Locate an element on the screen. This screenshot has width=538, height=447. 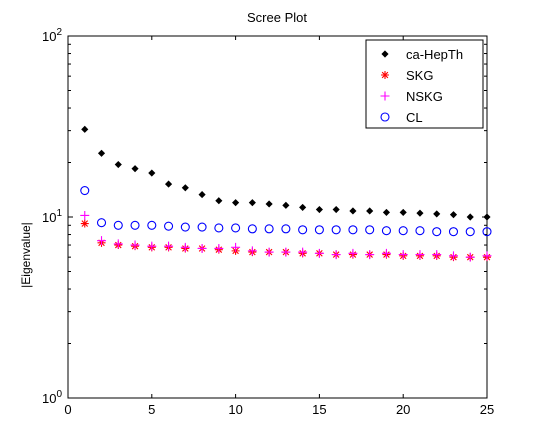
legend-label: ca-HepTh is located at coordinates (434, 54).